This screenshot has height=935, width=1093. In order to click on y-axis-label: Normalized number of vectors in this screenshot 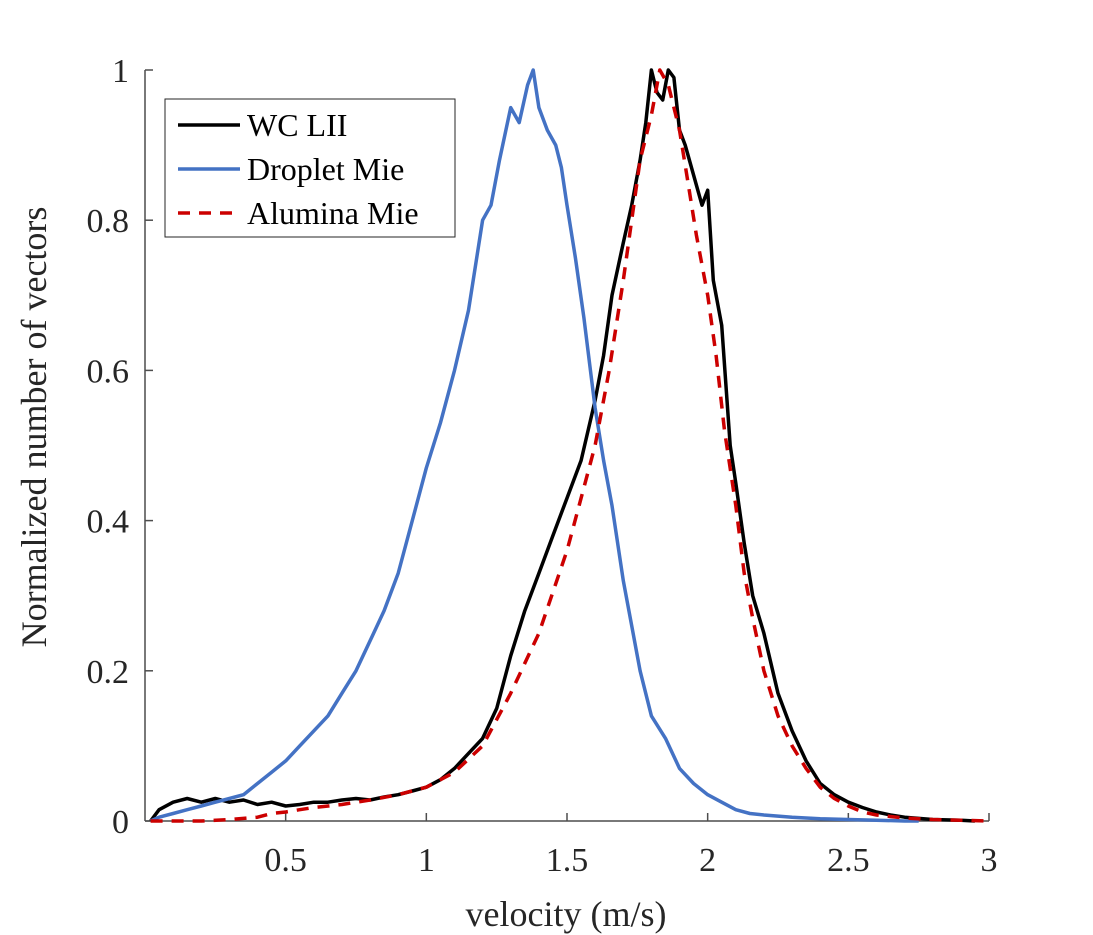, I will do `click(34, 427)`.